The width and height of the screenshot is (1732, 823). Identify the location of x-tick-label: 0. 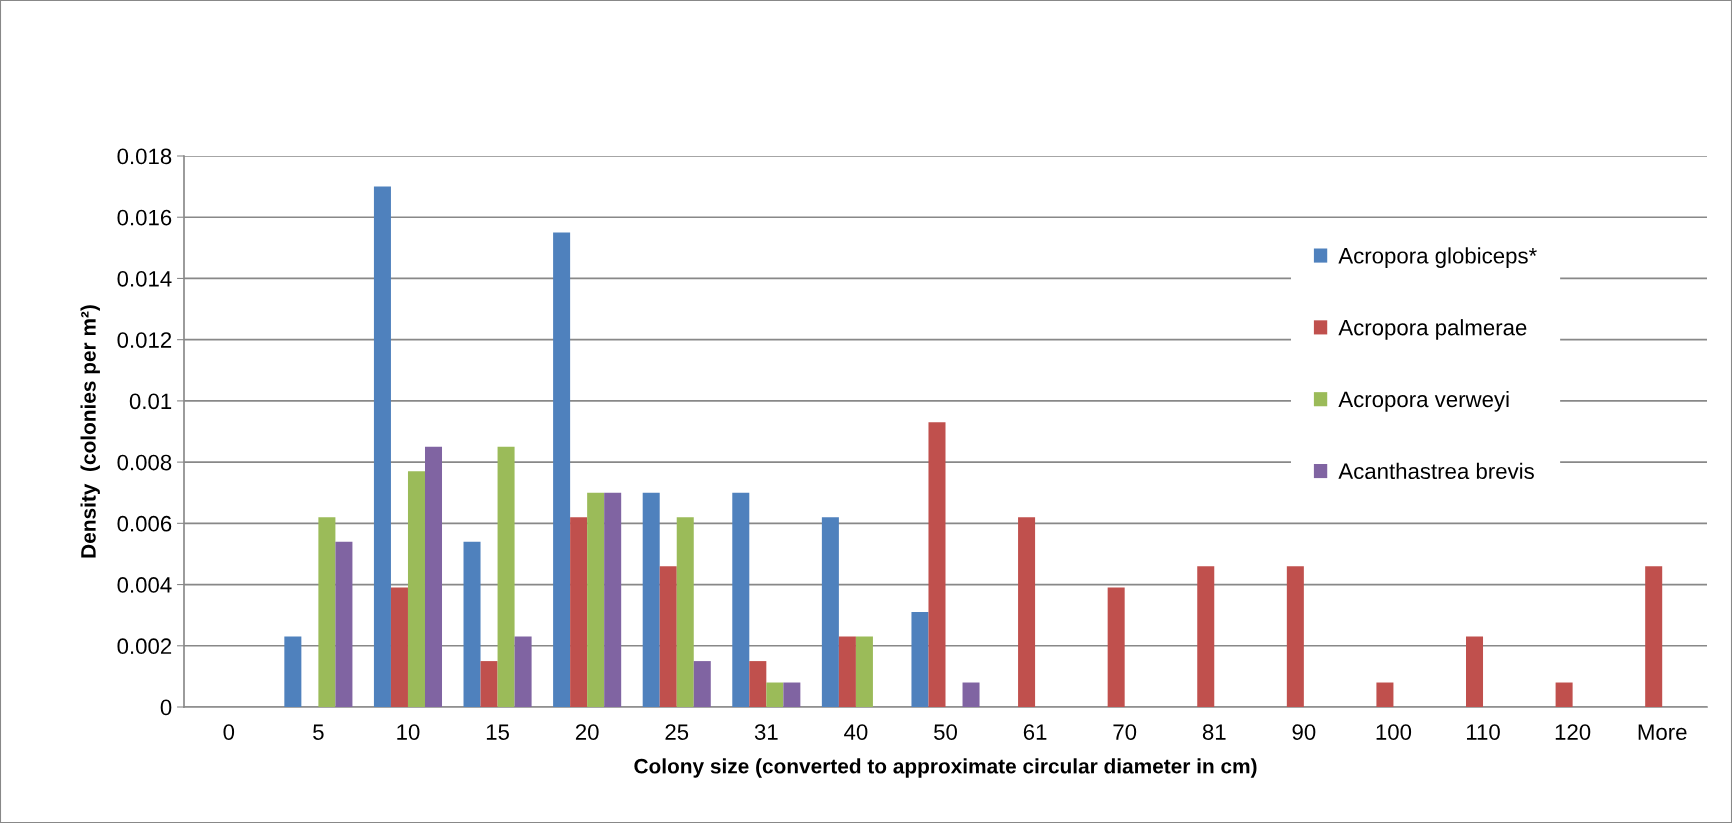
(229, 732).